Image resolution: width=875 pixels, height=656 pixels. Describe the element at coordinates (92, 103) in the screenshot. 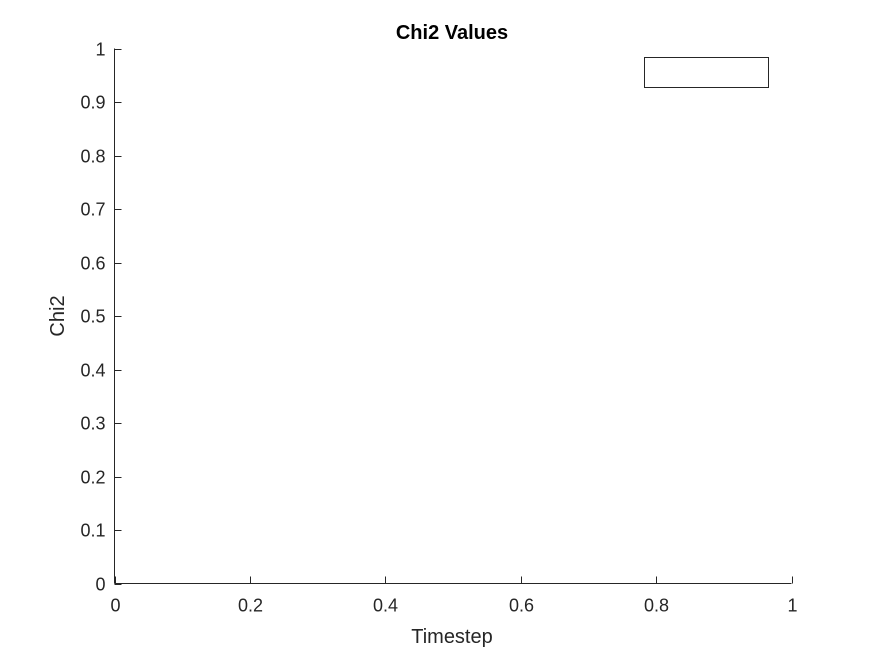

I see `y-tick-label: 0.9` at that location.